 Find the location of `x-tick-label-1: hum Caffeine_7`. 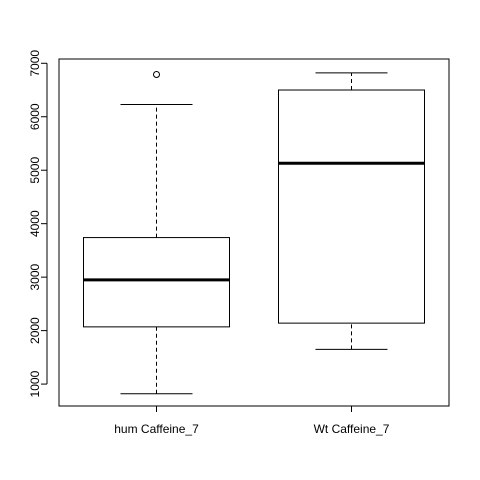

x-tick-label-1: hum Caffeine_7 is located at coordinates (156, 429).